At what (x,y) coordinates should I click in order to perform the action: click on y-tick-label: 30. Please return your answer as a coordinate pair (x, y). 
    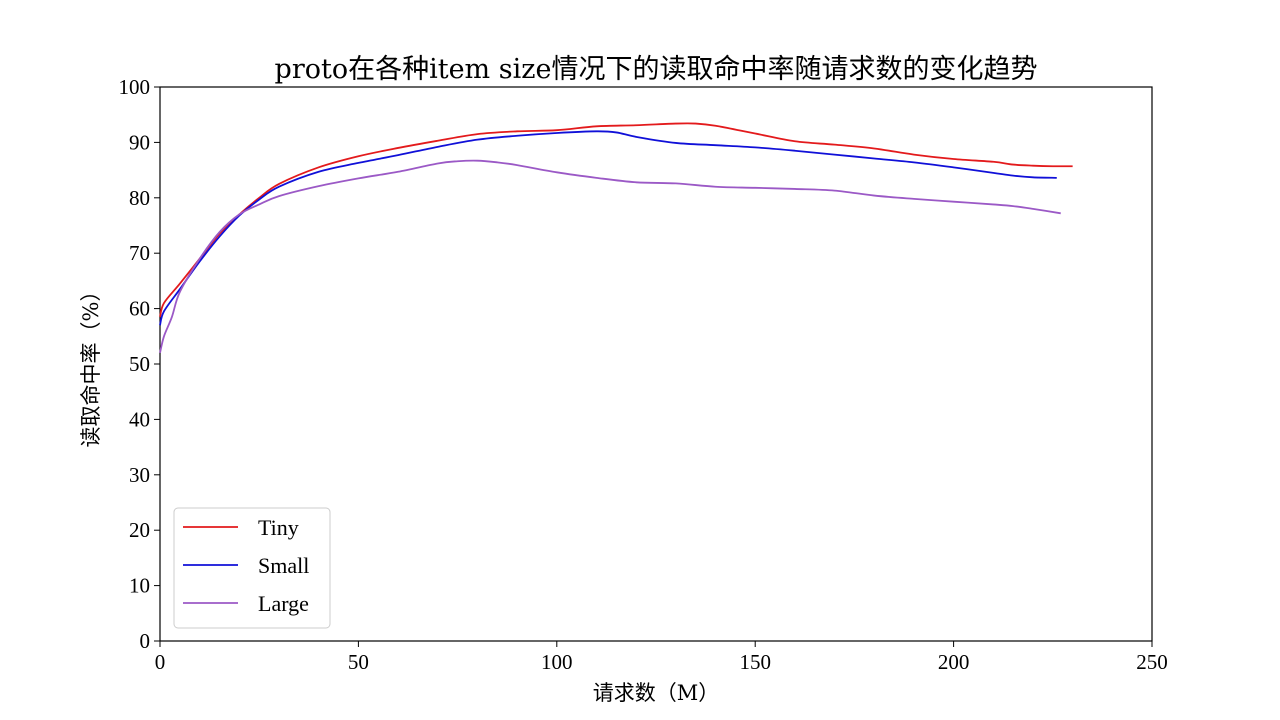
    Looking at the image, I should click on (139, 475).